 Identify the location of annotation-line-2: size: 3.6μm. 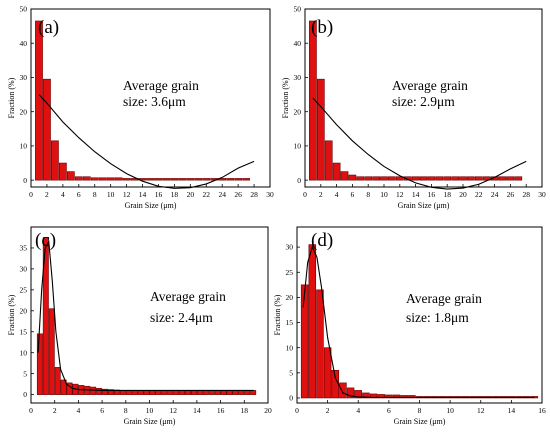
(154, 101).